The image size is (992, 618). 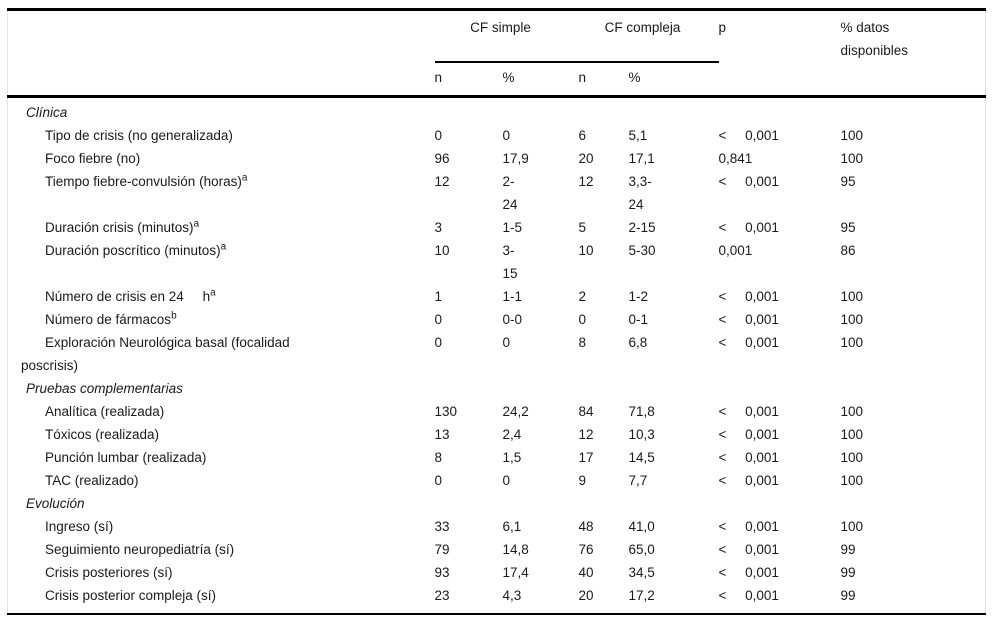 What do you see at coordinates (446, 411) in the screenshot?
I see `cell-n-simple: 130` at bounding box center [446, 411].